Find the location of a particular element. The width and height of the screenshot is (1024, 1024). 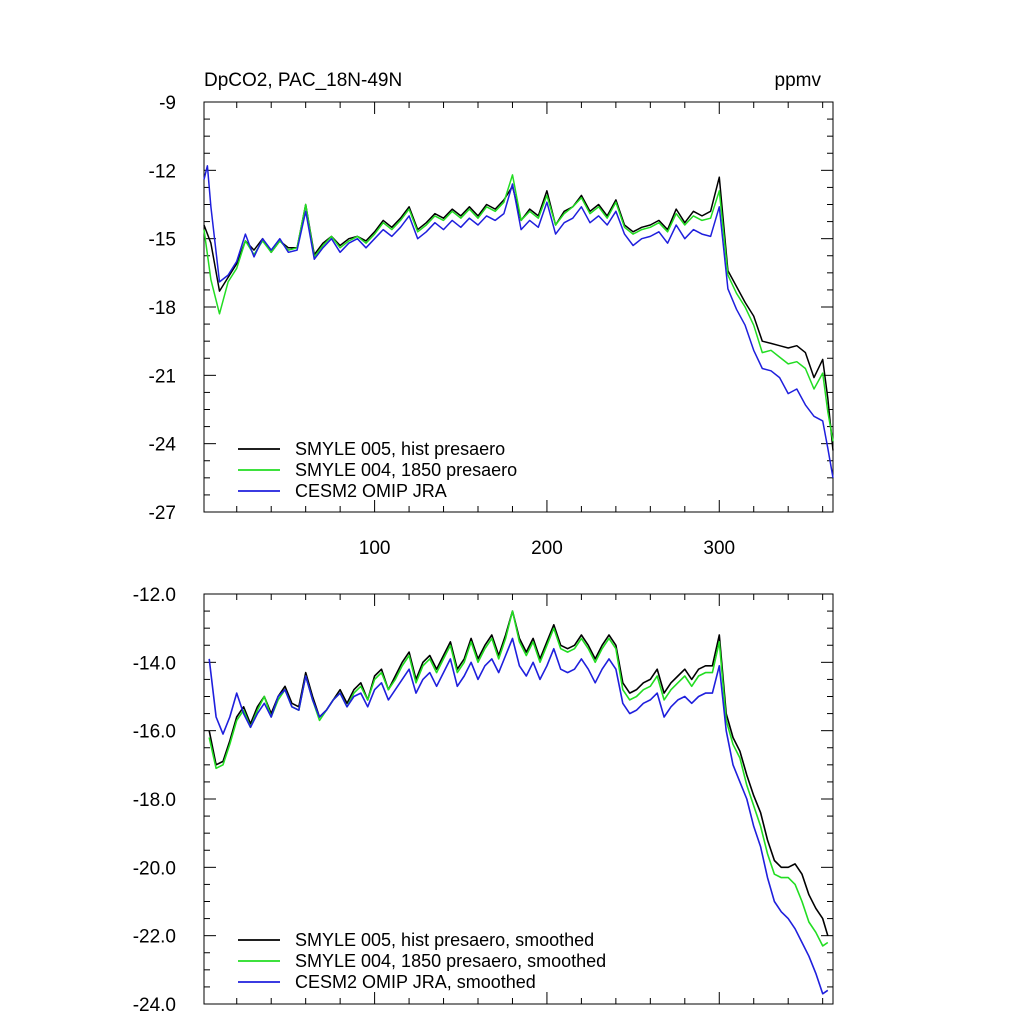

x-tick-label: 100 is located at coordinates (375, 548).